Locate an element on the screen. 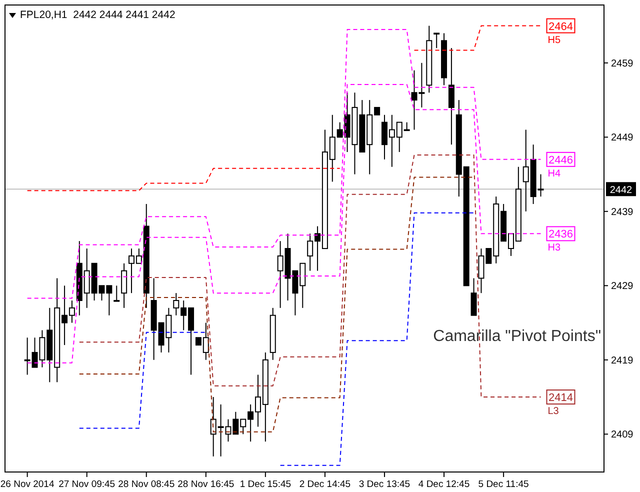  annotation: Camarilla "Pivot Points" is located at coordinates (517, 337).